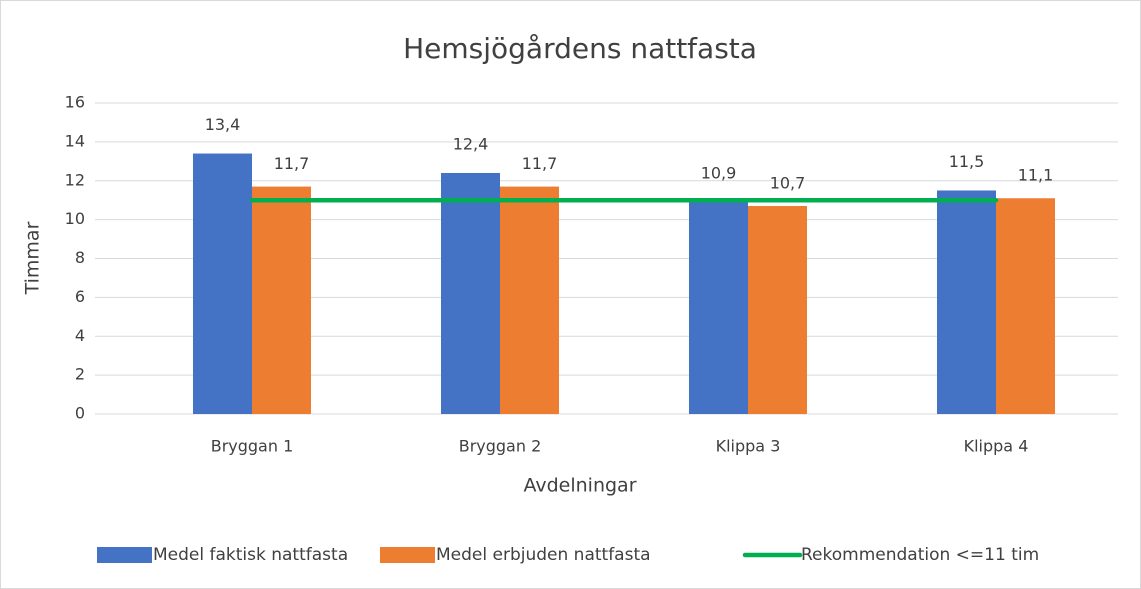 Image resolution: width=1141 pixels, height=589 pixels. I want to click on data-label: 10,9, so click(719, 173).